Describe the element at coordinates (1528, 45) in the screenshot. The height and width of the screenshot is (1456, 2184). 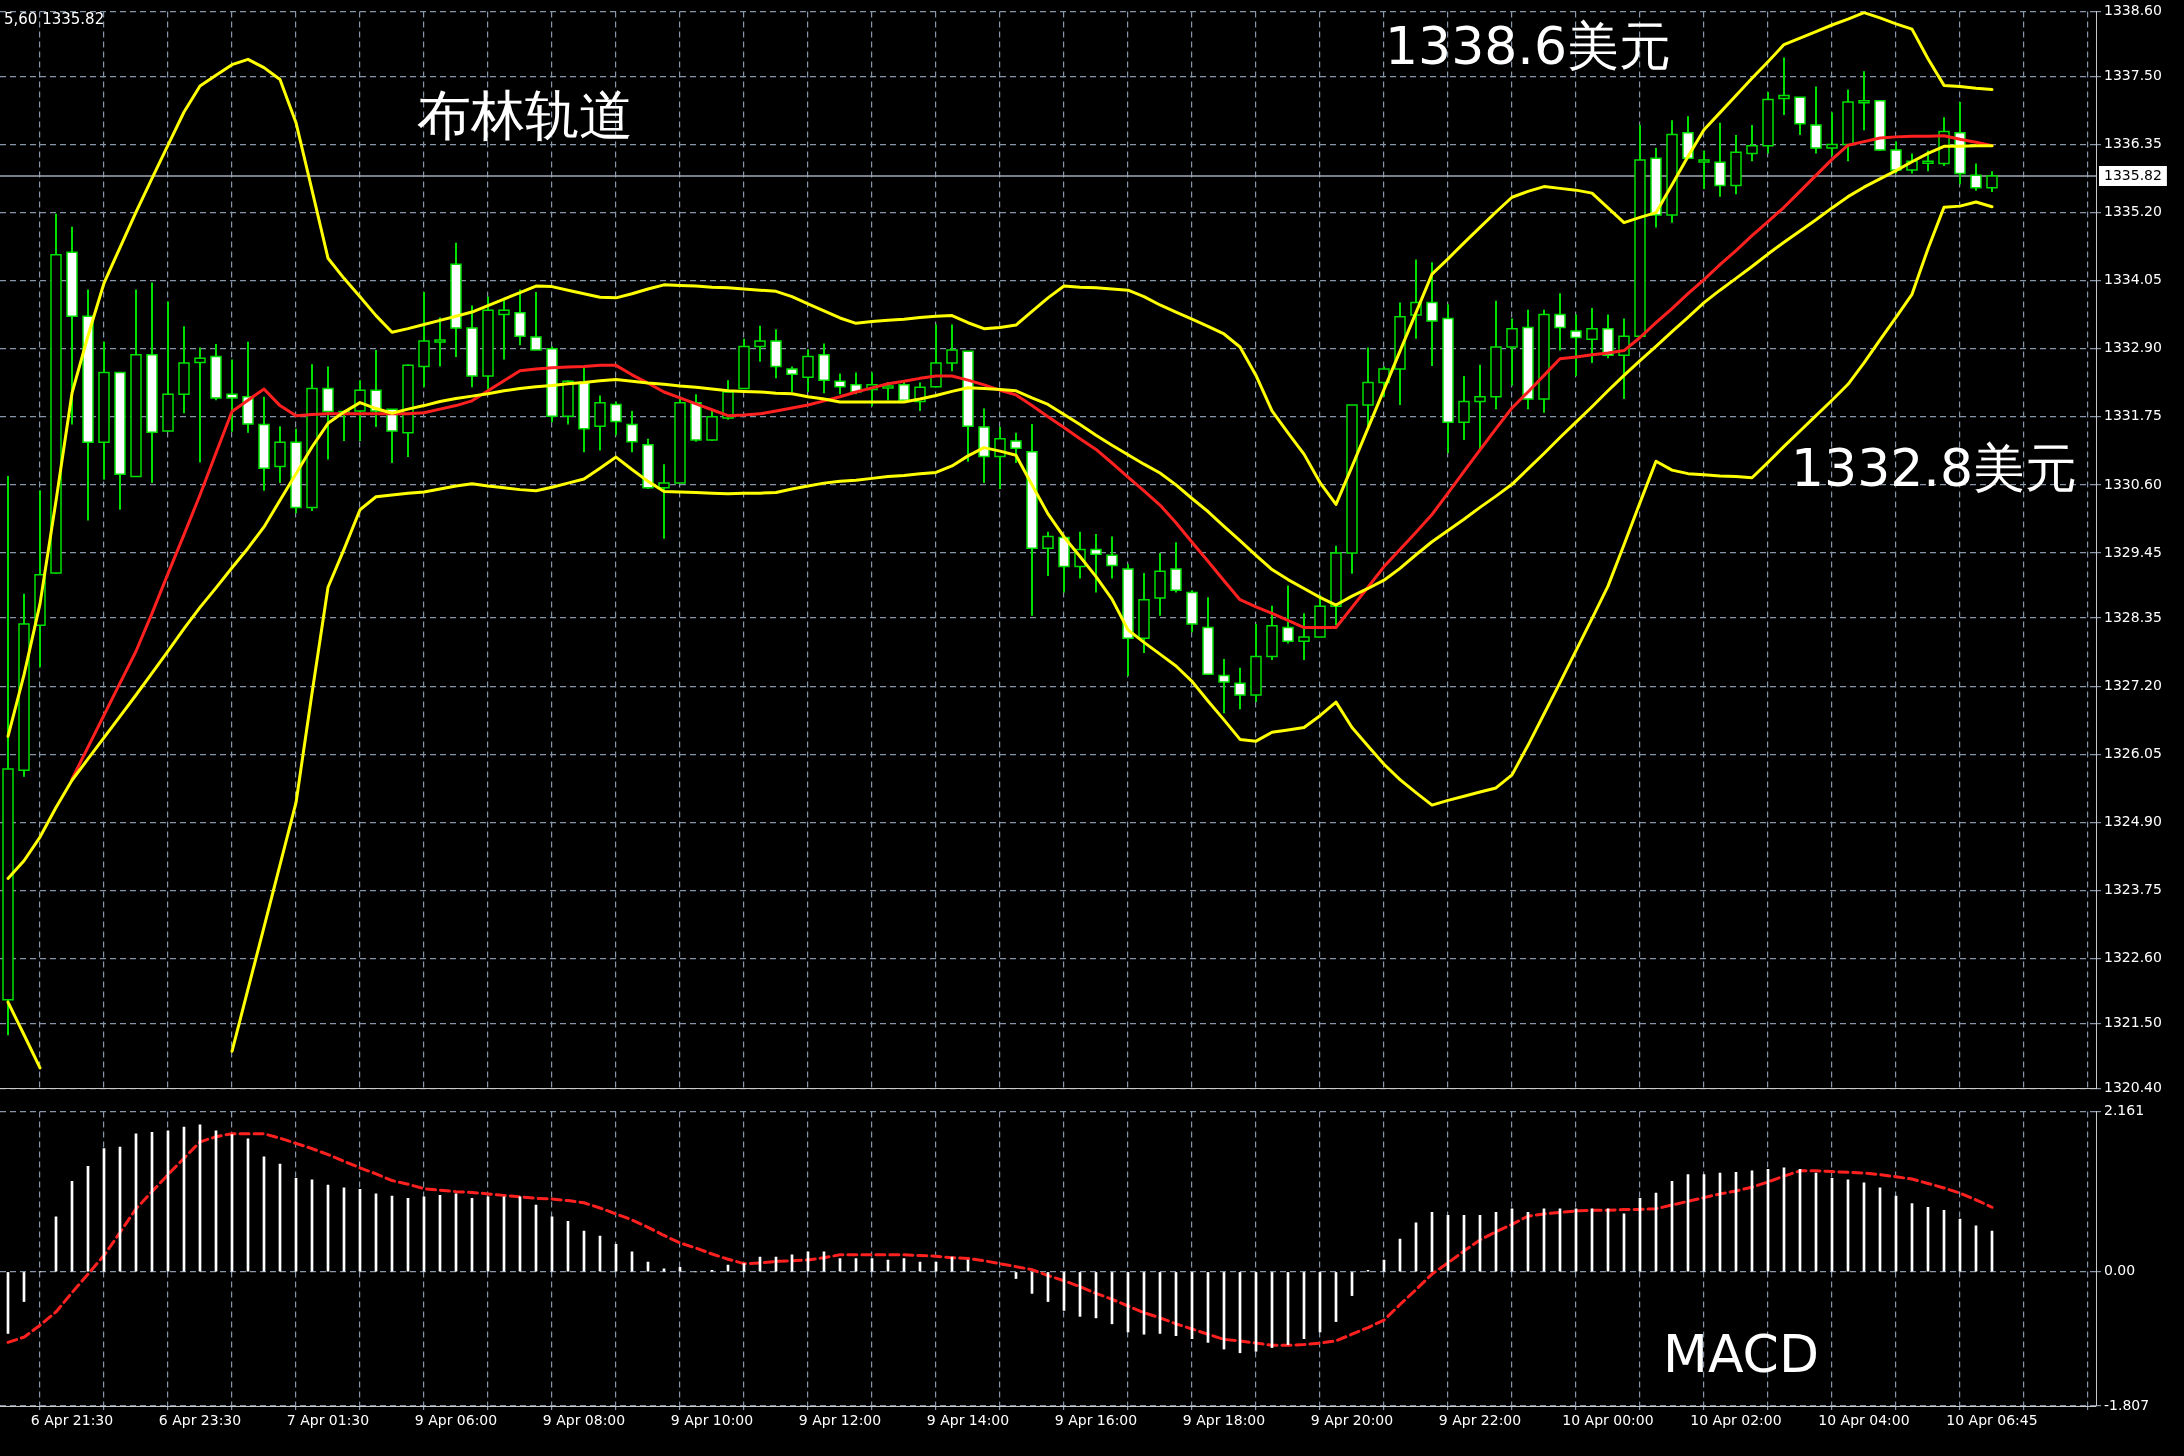
I see `annotation: 1338.6美元` at that location.